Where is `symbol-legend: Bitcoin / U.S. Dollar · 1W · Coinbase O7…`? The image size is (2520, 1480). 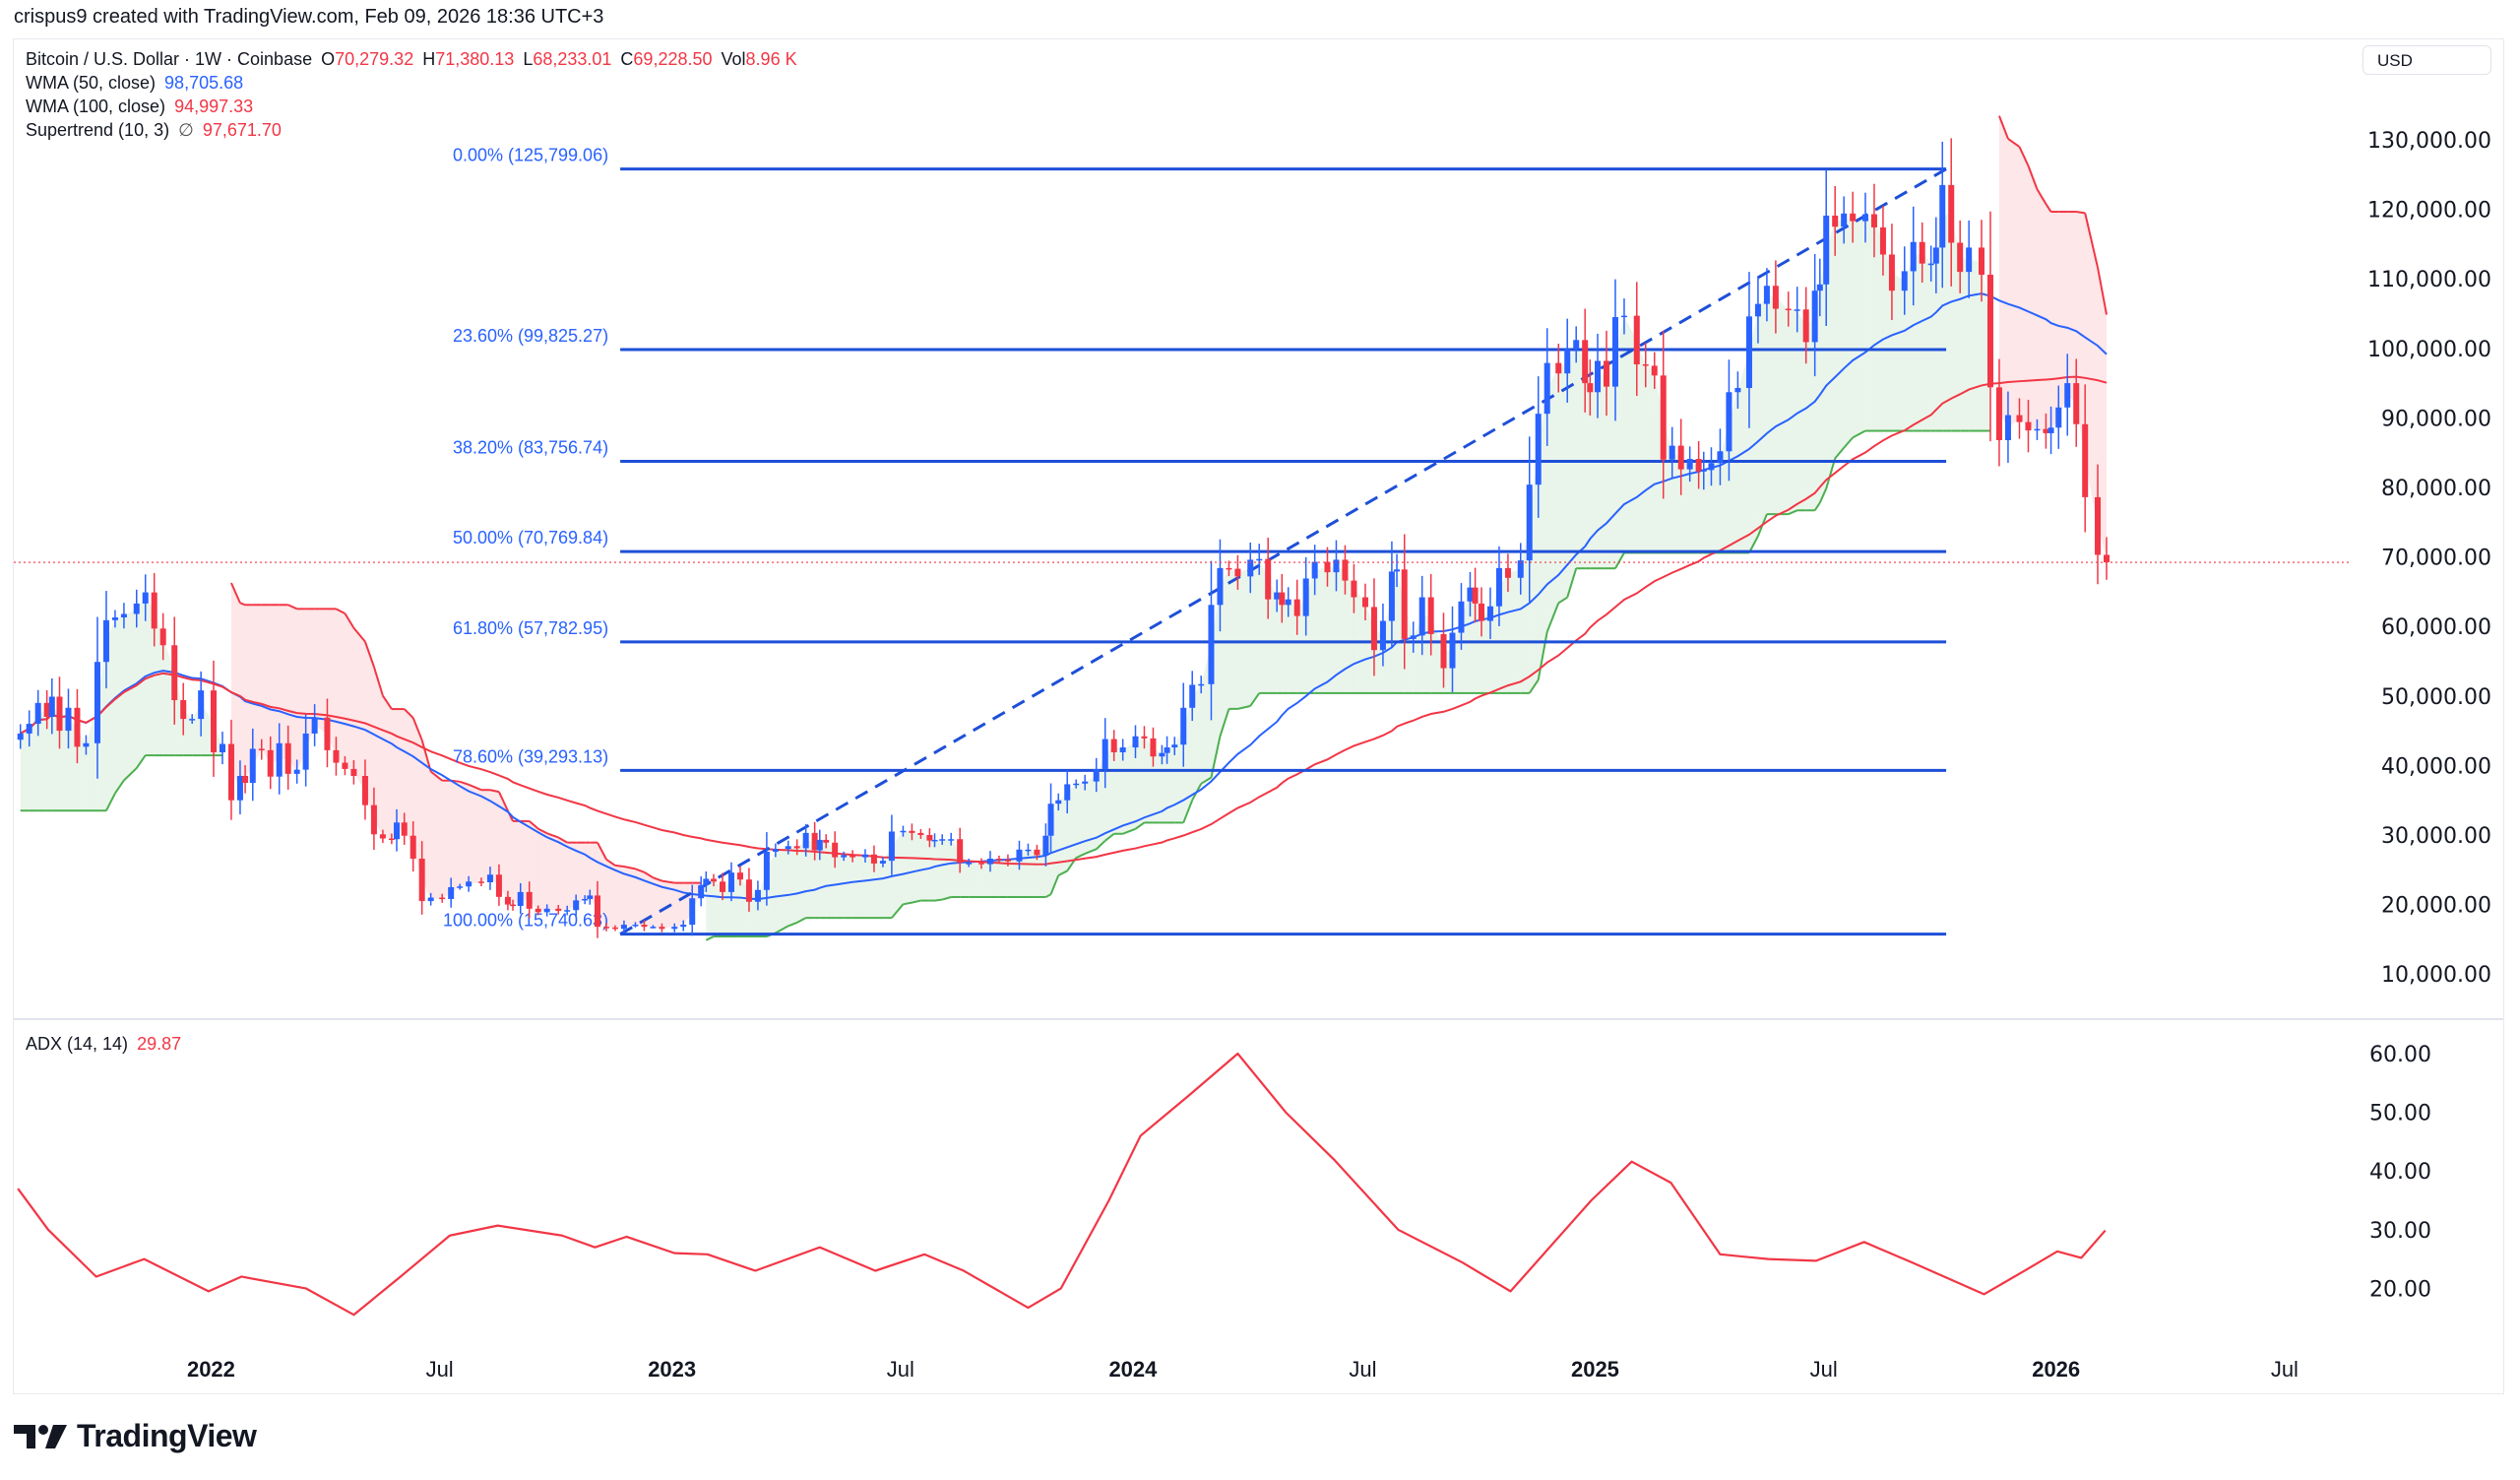
symbol-legend: Bitcoin / U.S. Dollar · 1W · Coinbase O7… is located at coordinates (413, 59).